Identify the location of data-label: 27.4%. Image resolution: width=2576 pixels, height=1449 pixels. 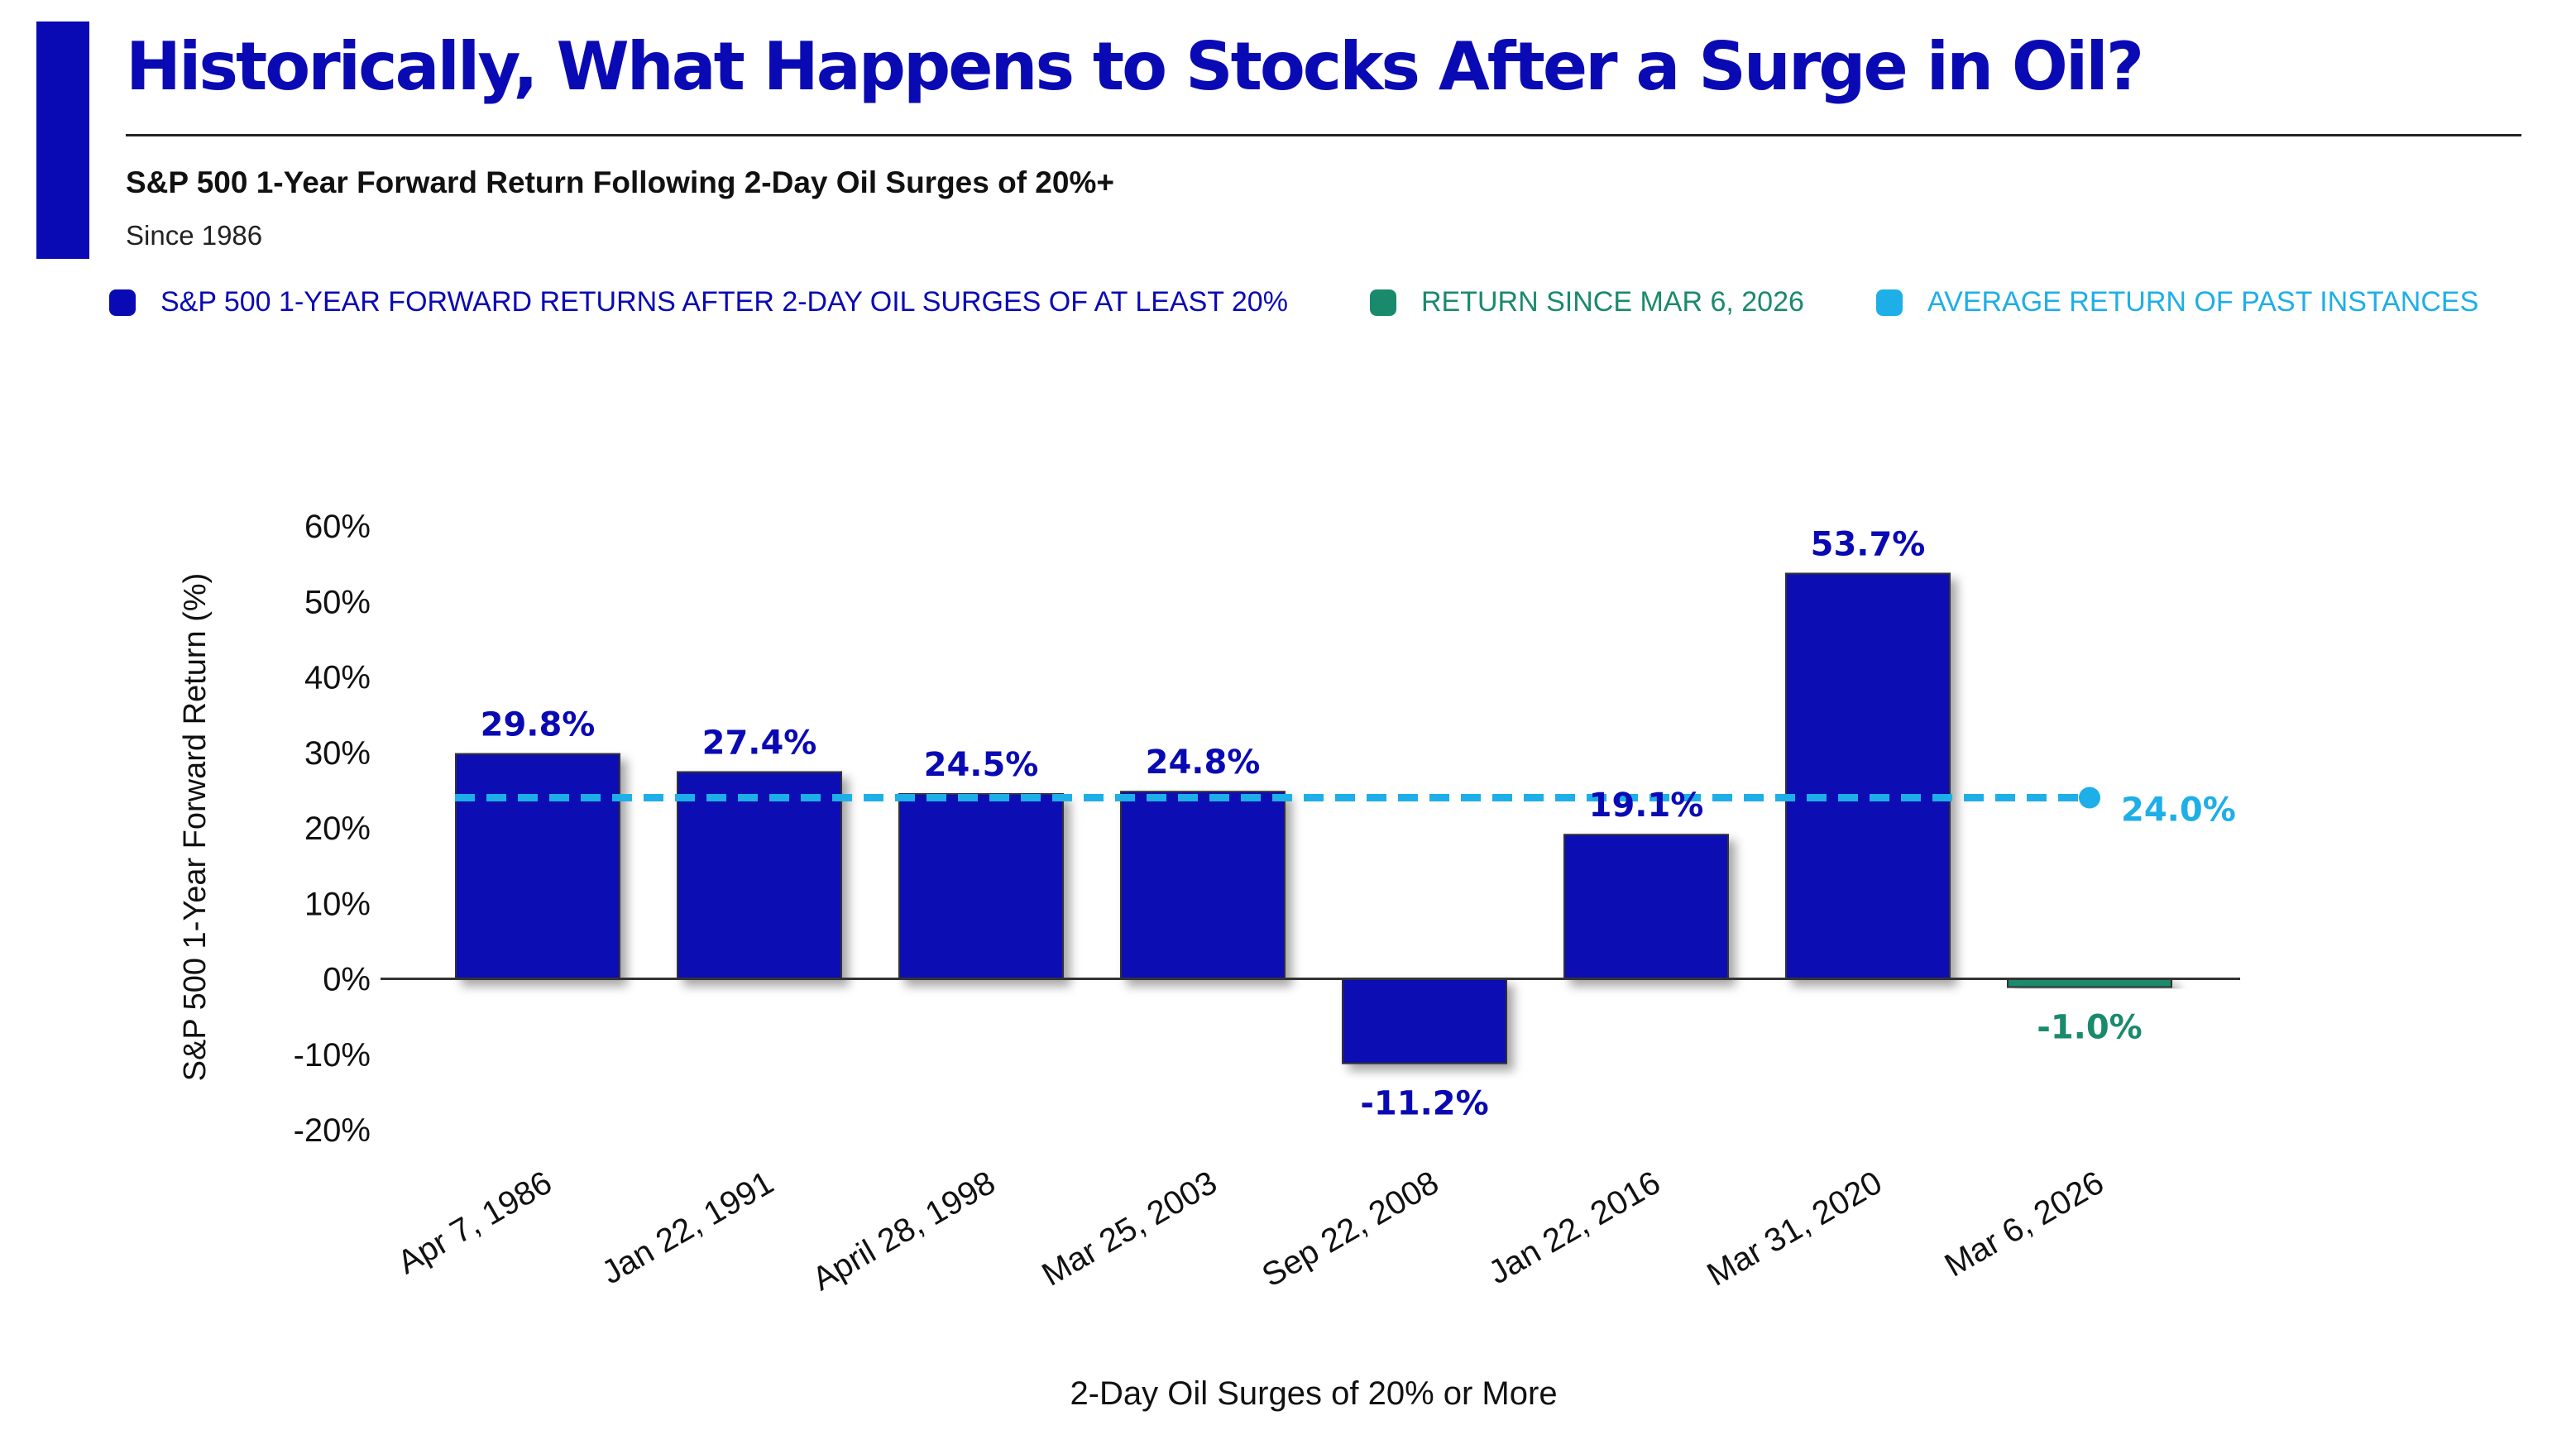
(759, 743).